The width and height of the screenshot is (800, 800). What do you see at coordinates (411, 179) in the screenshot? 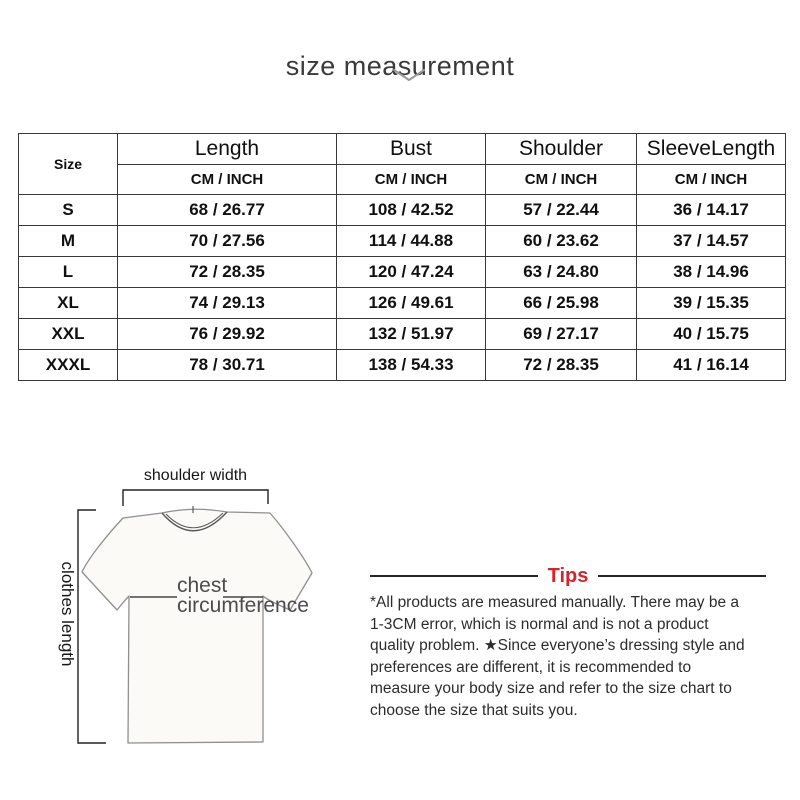
I see `unit-header-bust: CM / INCH` at bounding box center [411, 179].